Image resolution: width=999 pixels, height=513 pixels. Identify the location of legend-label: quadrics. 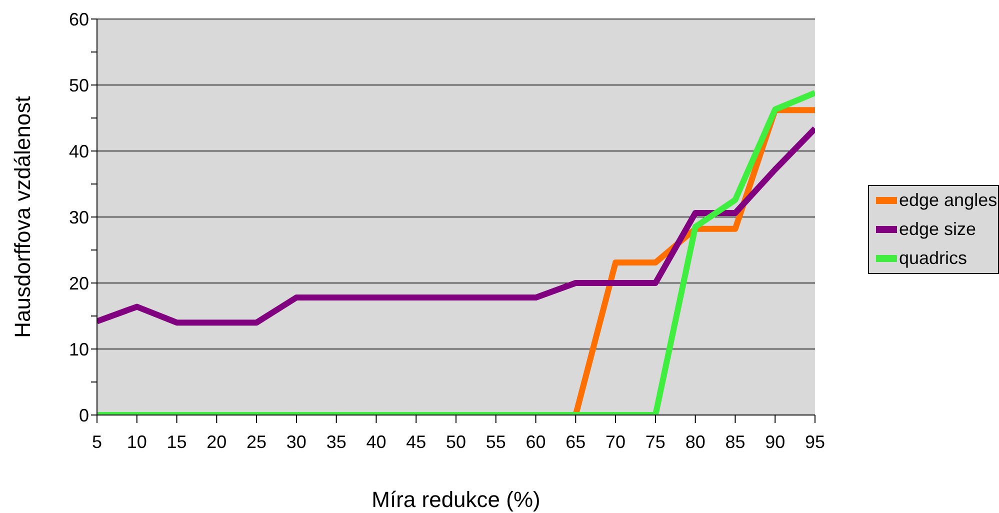
(933, 258).